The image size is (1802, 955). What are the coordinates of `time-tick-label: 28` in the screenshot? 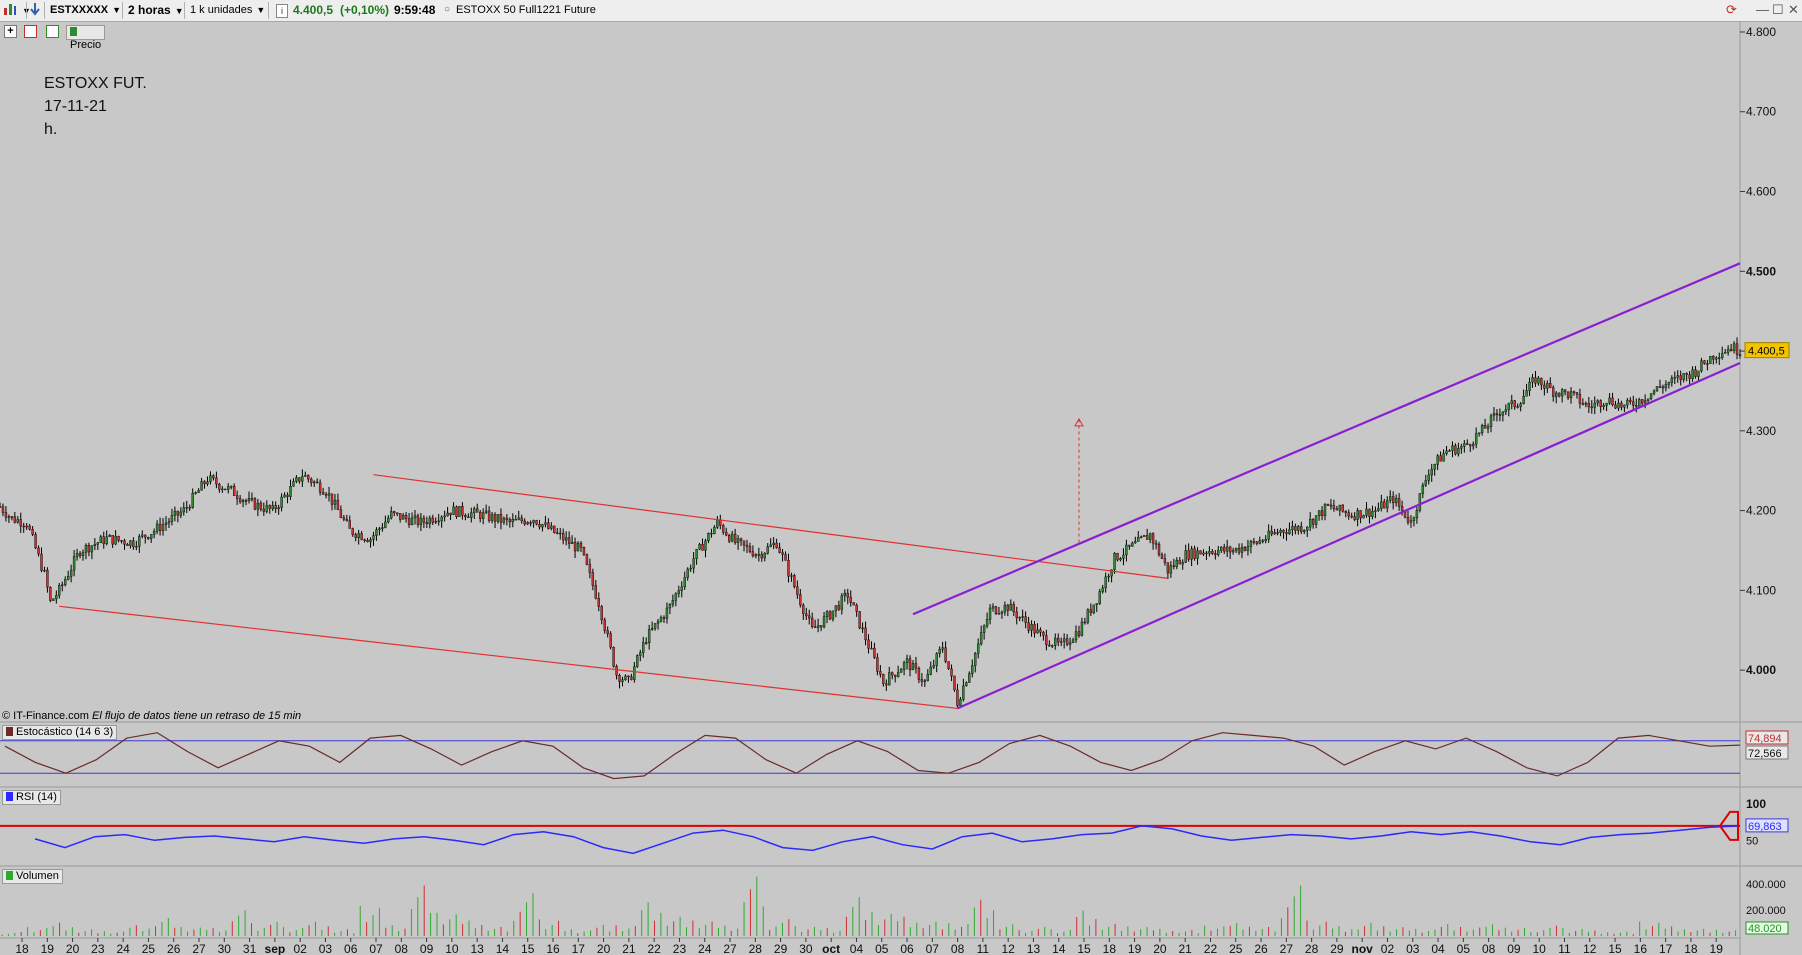 It's located at (1312, 948).